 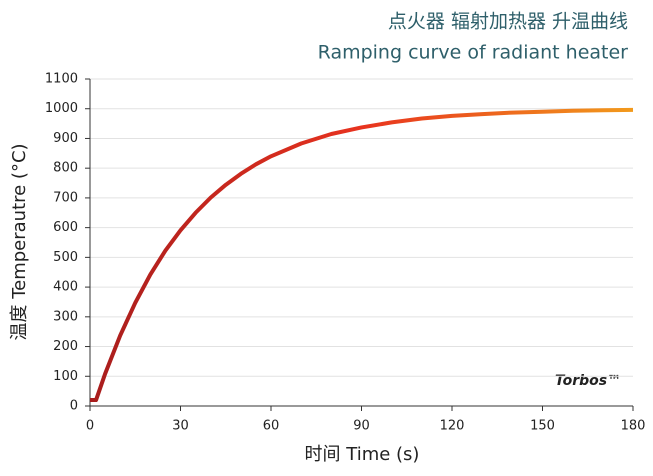 I want to click on y-tick-label: 1000, so click(x=61, y=108).